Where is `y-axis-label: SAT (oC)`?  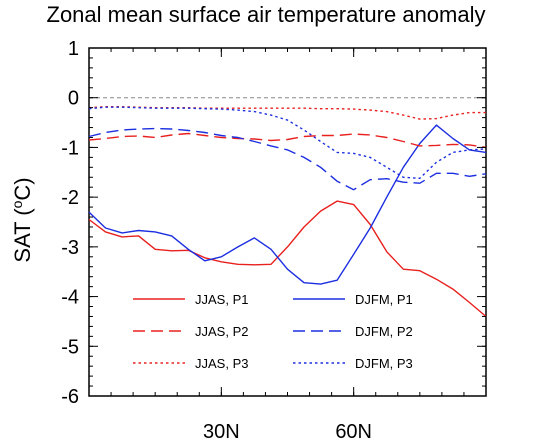
y-axis-label: SAT (oC) is located at coordinates (22, 219).